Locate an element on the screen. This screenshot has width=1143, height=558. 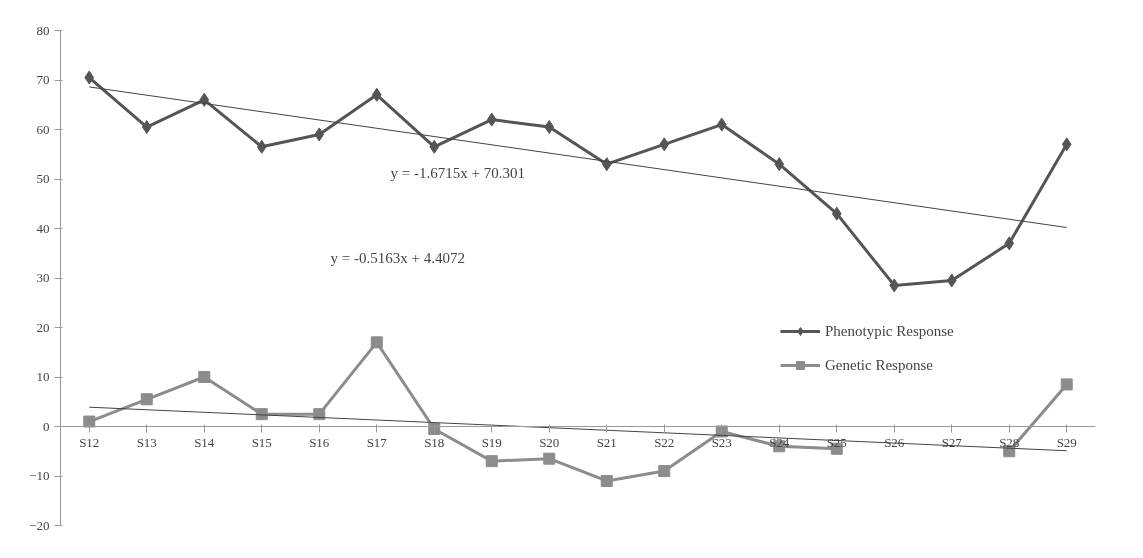
x-tick-label: S18 is located at coordinates (434, 442).